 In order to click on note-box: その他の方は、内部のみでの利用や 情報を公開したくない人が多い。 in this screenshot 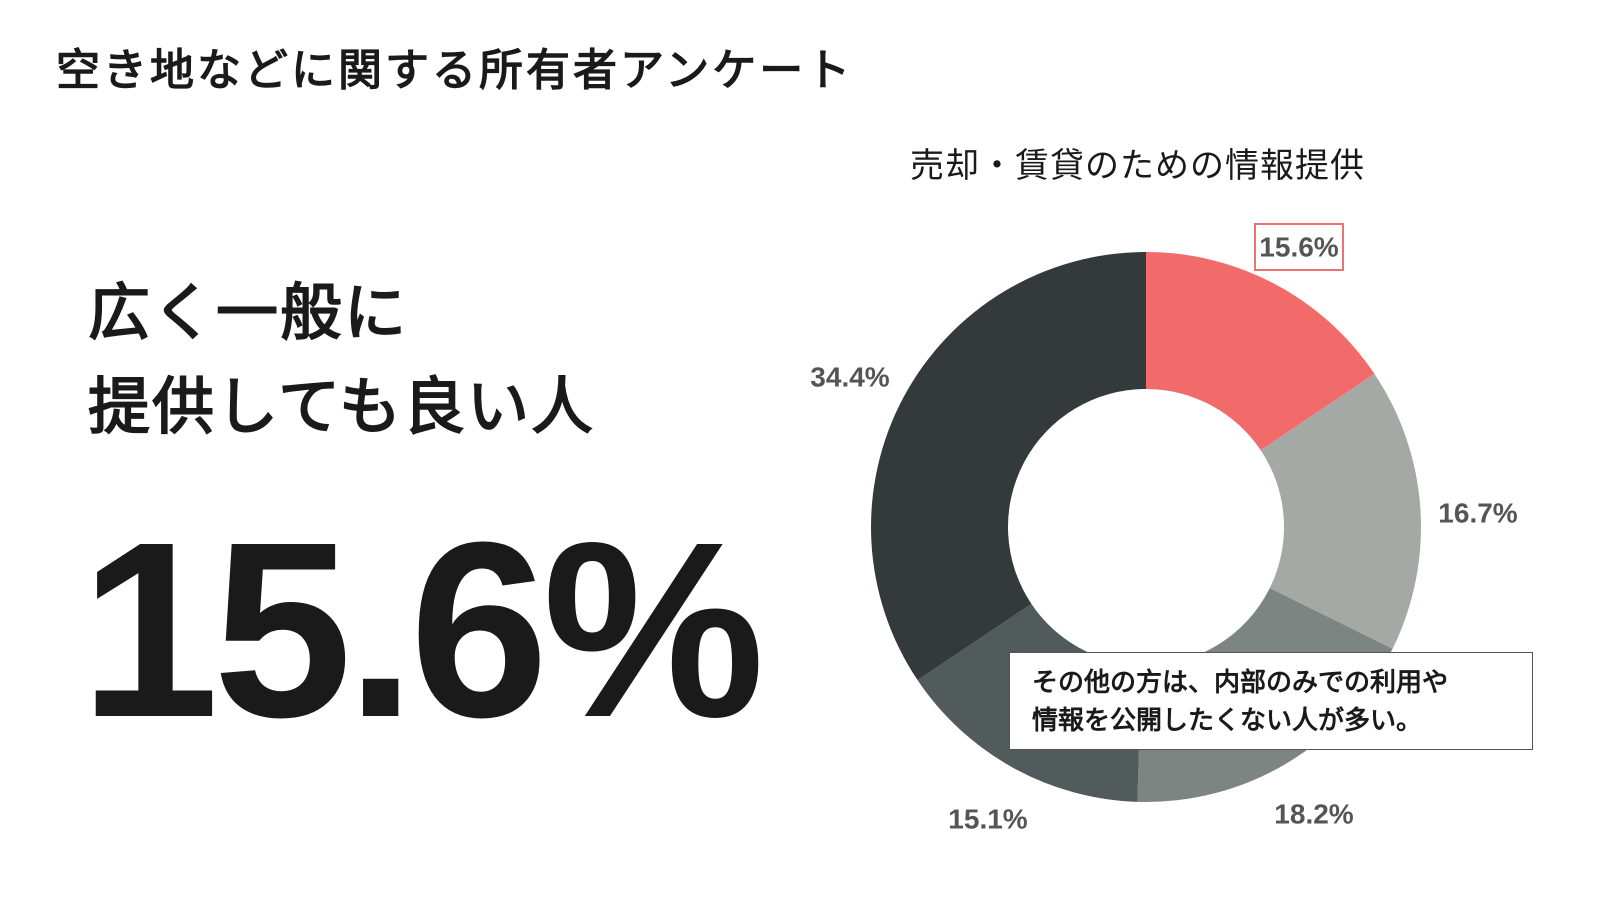, I will do `click(1271, 701)`.